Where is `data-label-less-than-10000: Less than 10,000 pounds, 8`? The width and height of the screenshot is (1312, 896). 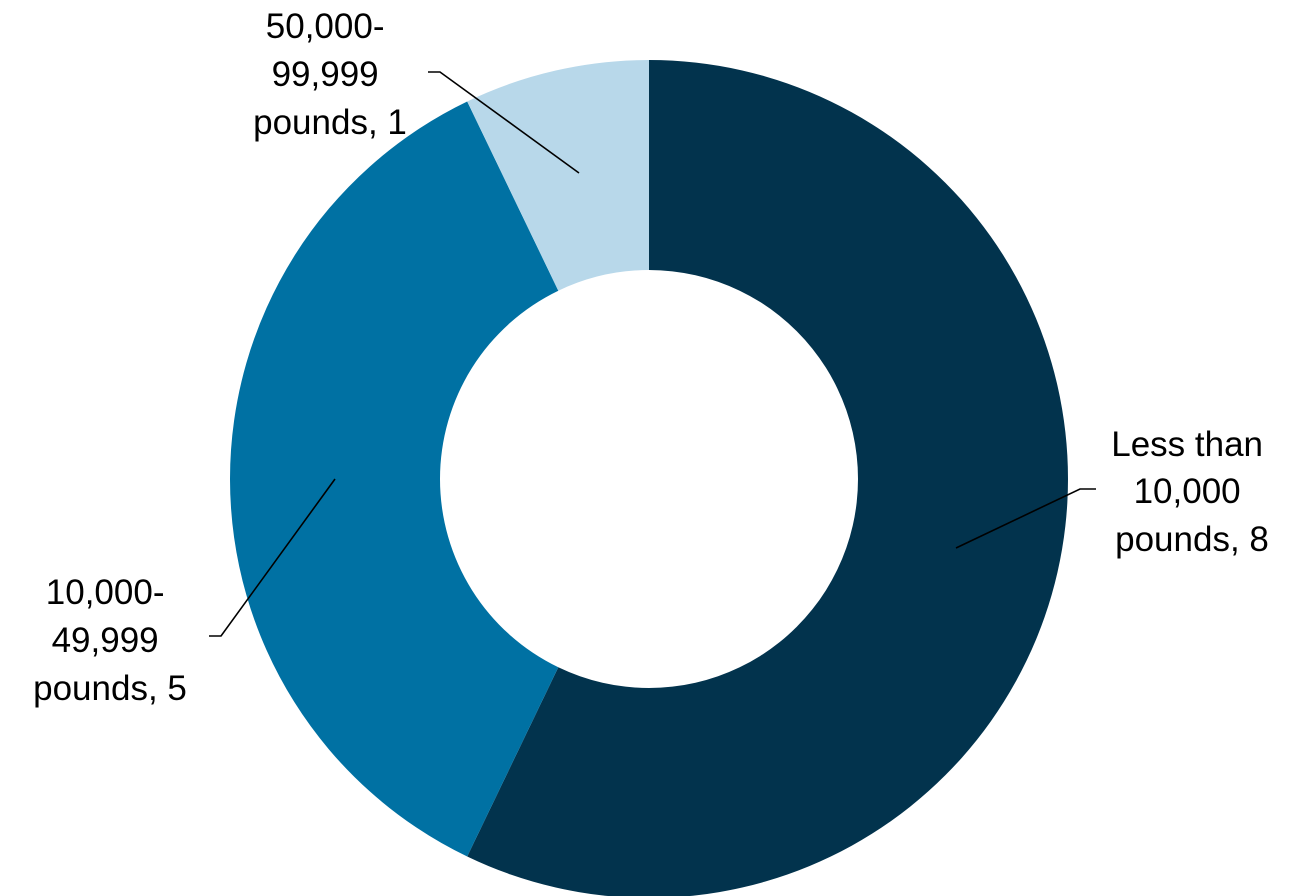 data-label-less-than-10000: Less than 10,000 pounds, 8 is located at coordinates (1192, 492).